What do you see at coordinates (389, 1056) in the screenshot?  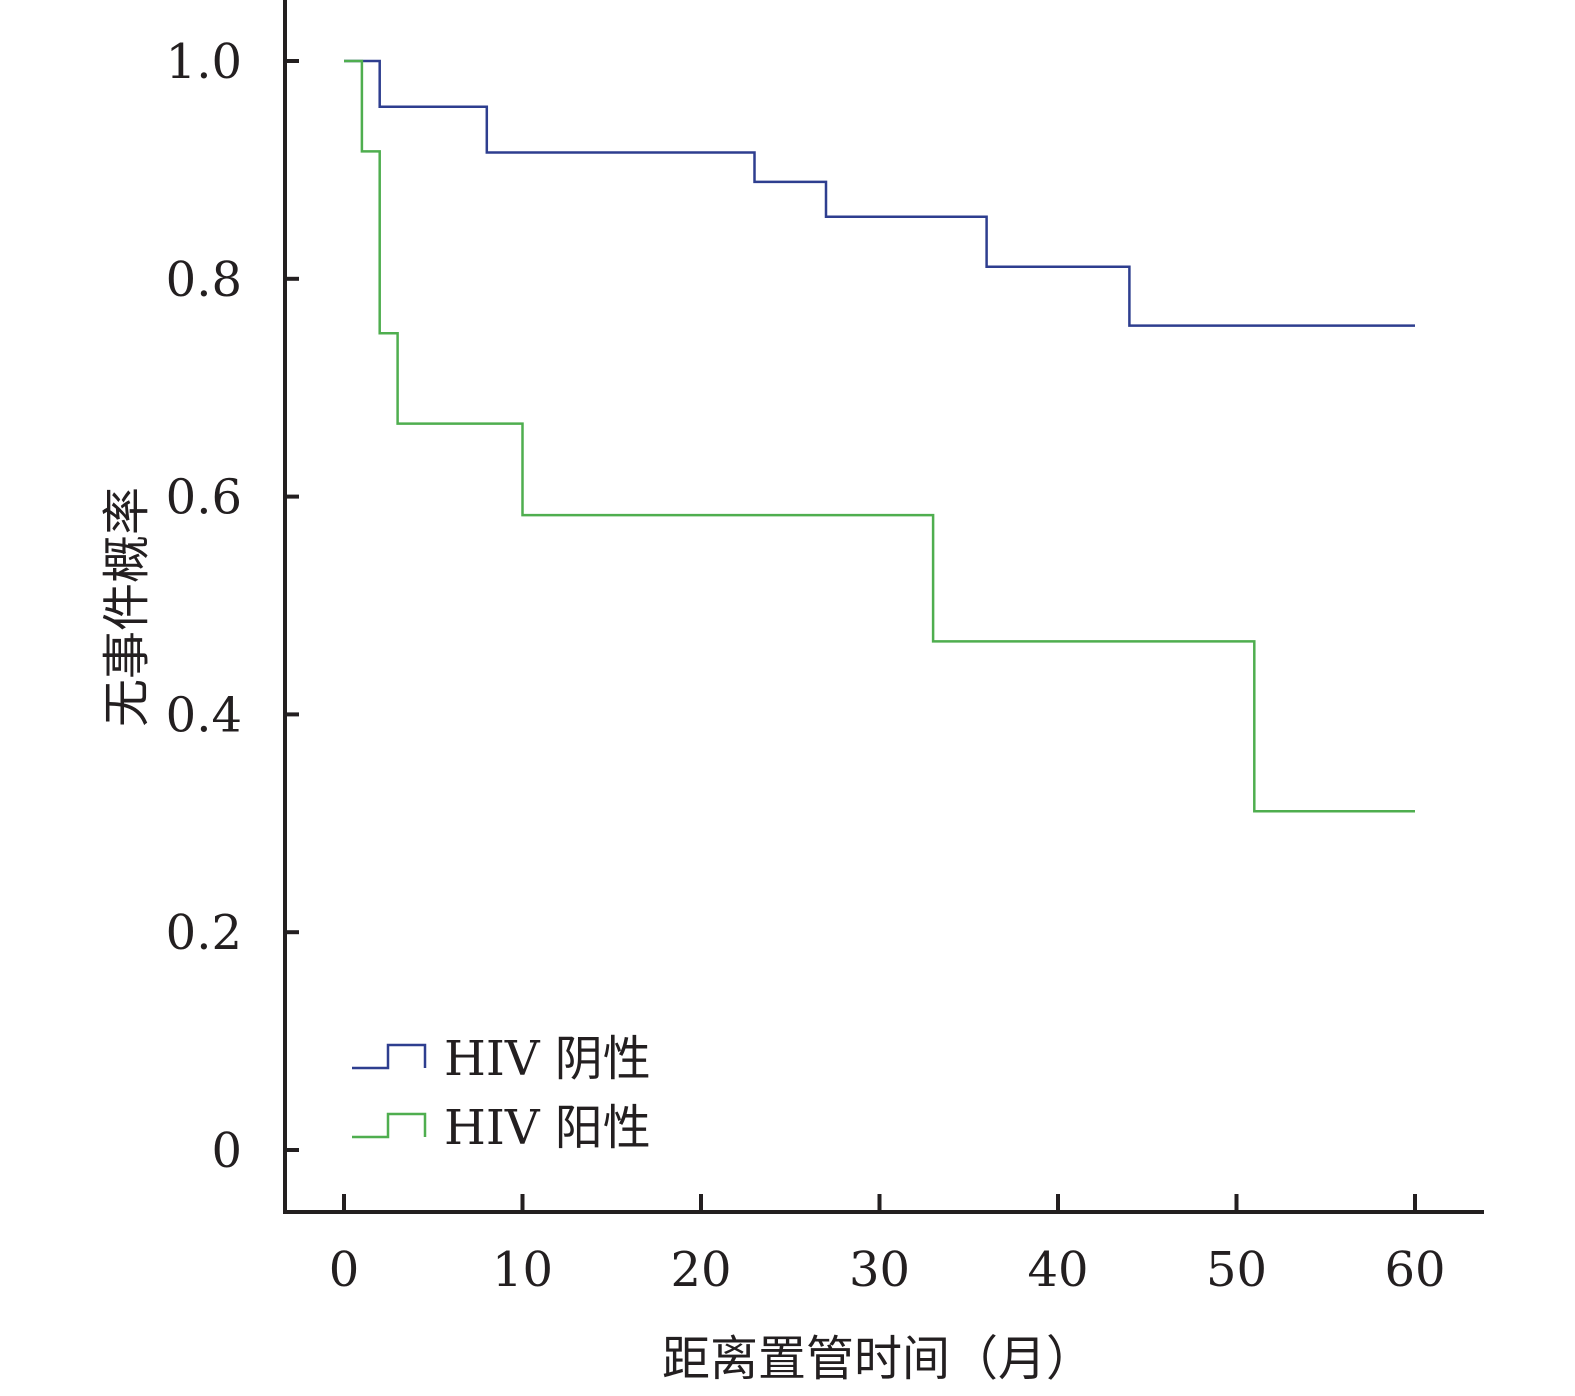 I see `legend-swatch-hiv-negative` at bounding box center [389, 1056].